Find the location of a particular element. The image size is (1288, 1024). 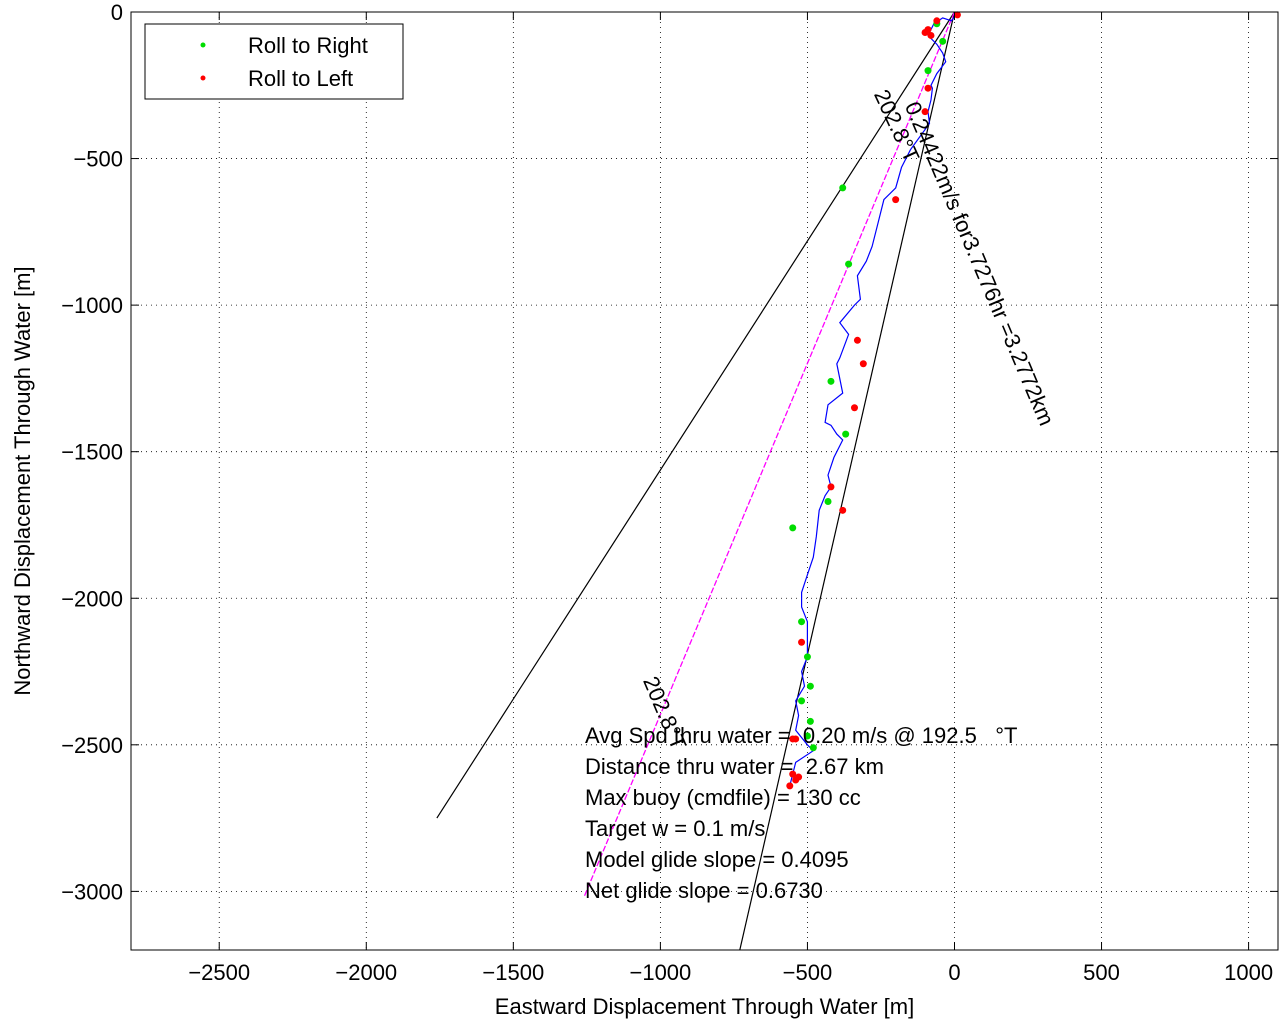

legend-box is located at coordinates (274, 61).